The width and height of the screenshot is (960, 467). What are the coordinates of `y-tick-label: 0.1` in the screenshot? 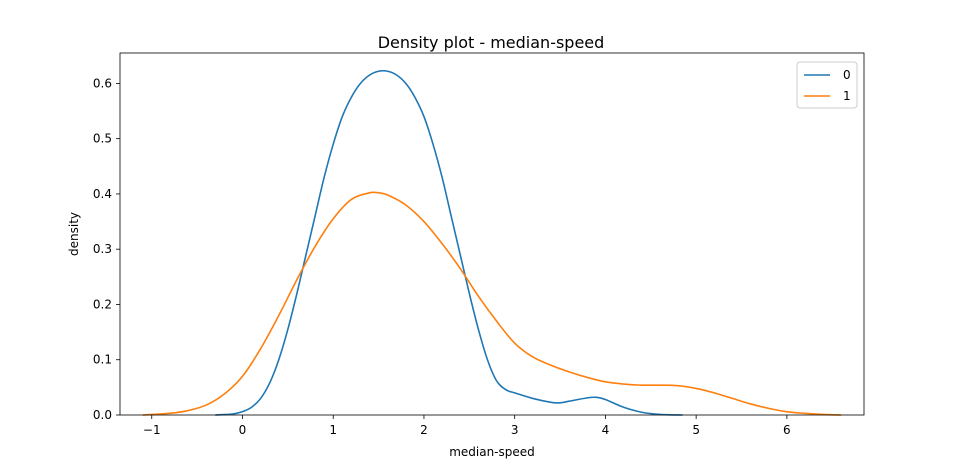 It's located at (102, 360).